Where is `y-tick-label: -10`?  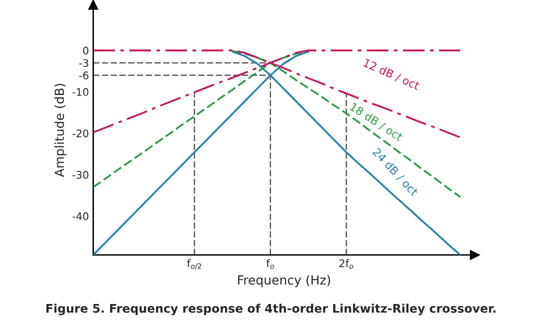 y-tick-label: -10 is located at coordinates (80, 92).